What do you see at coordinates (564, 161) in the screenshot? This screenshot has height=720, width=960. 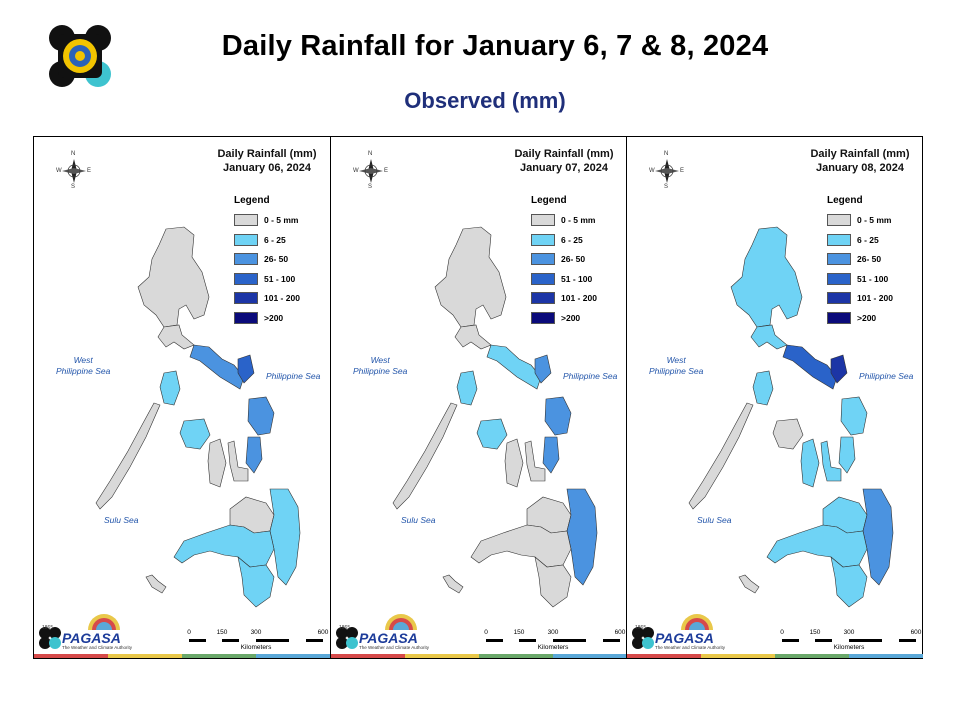 I see `panel-title: Daily Rainfall (mm) January 07, 2024` at bounding box center [564, 161].